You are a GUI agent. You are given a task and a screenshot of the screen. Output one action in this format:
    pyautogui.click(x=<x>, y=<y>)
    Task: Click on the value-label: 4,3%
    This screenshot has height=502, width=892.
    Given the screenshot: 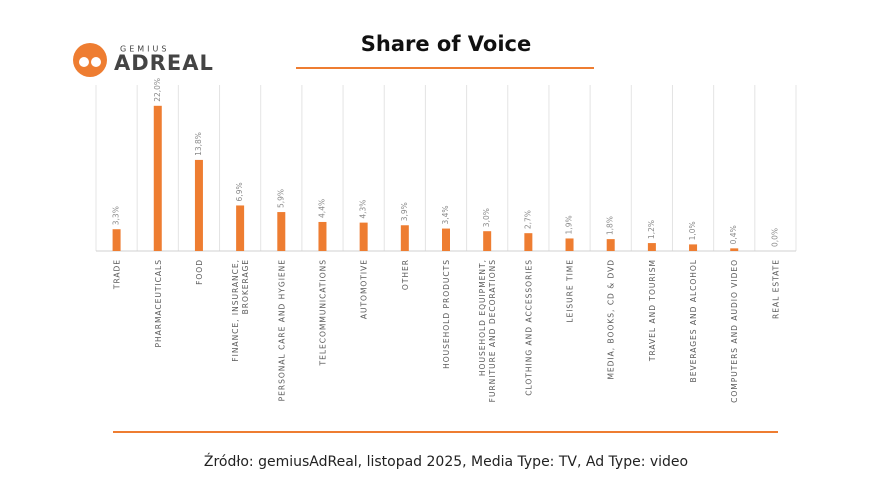 What is the action you would take?
    pyautogui.click(x=363, y=209)
    